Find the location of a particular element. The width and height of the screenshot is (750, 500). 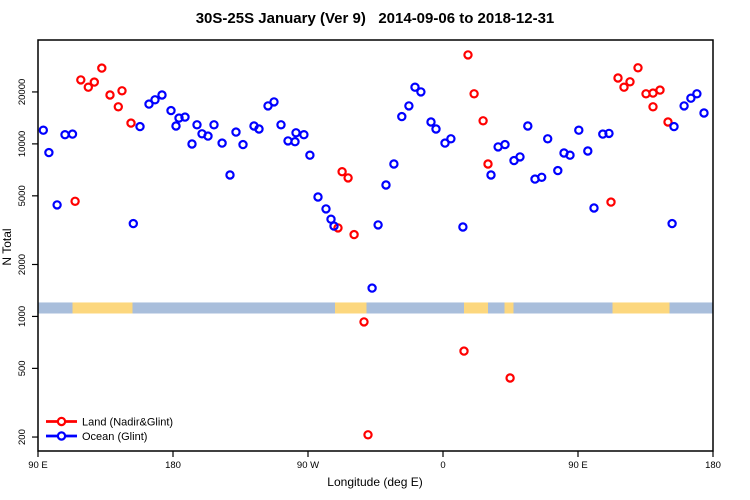

y-tick-label: 2000 is located at coordinates (22, 264).